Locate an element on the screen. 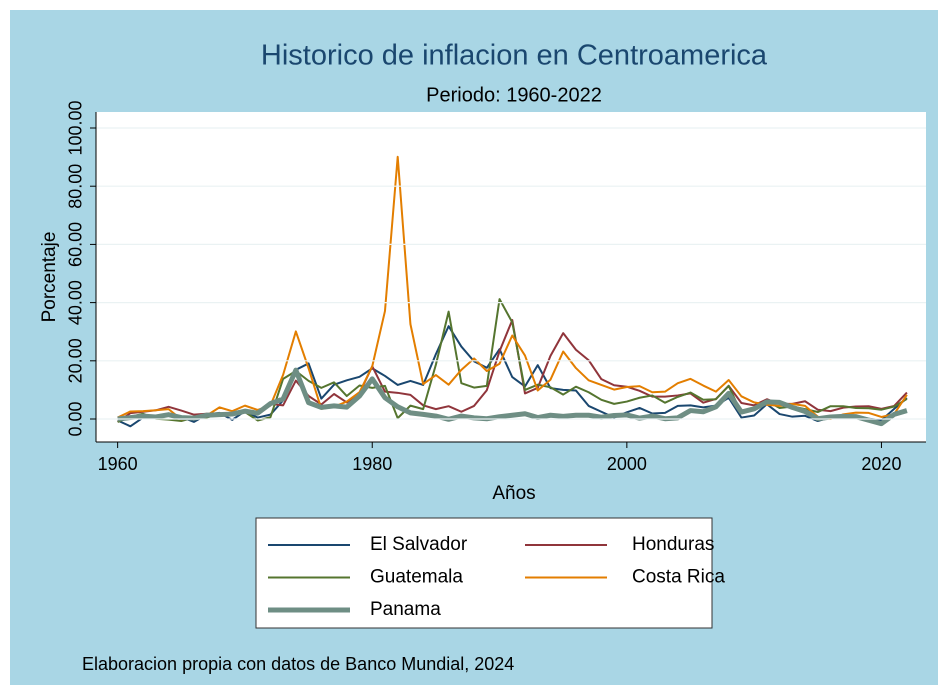 This screenshot has width=938, height=685. x-tick-label: 2000 is located at coordinates (627, 464).